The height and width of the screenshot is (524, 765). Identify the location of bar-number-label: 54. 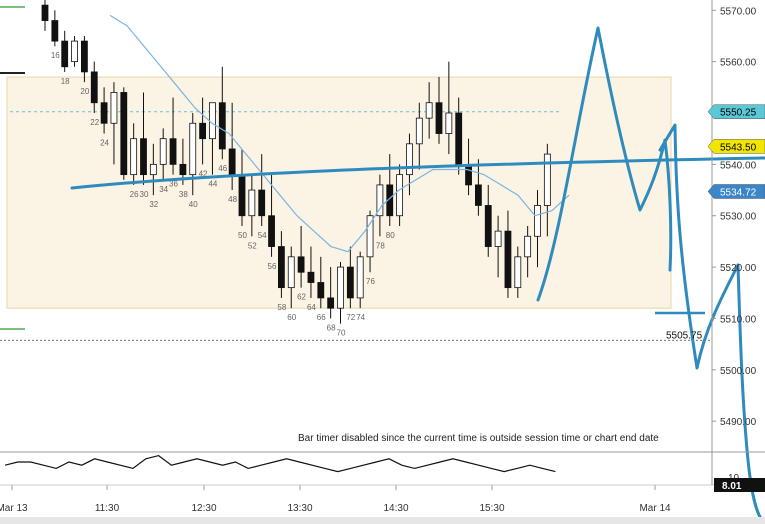
(262, 235).